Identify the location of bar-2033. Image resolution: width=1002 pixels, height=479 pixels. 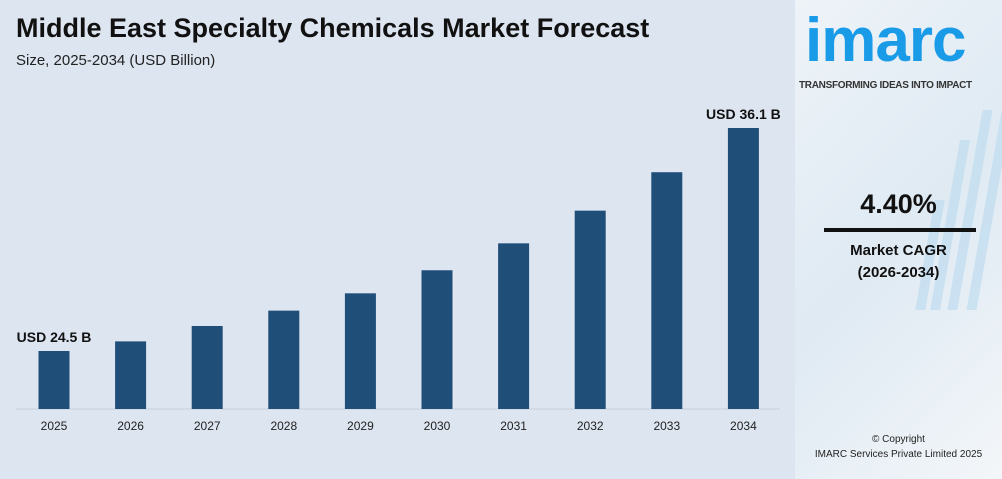
(667, 290).